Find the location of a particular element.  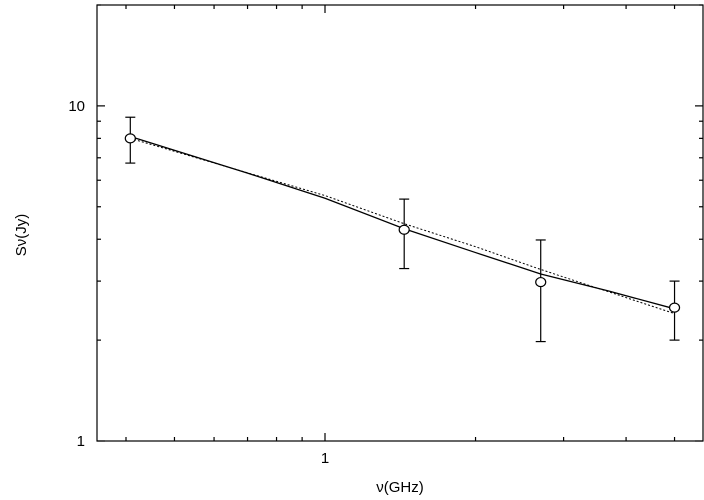

y-tick-label: 10 is located at coordinates (76, 106).